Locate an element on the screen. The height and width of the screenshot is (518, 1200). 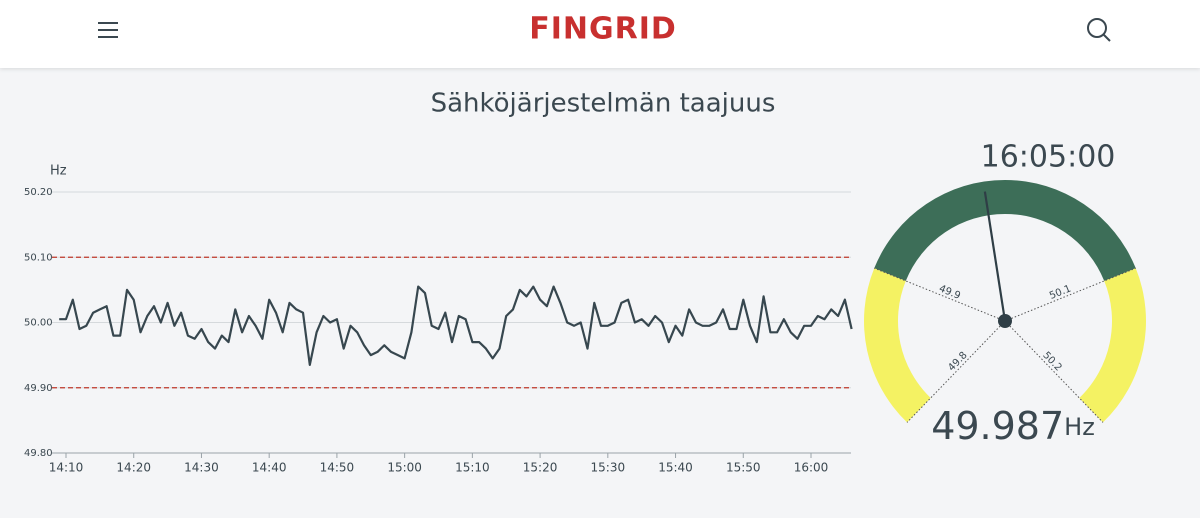
gauge-needle is located at coordinates (995, 256).